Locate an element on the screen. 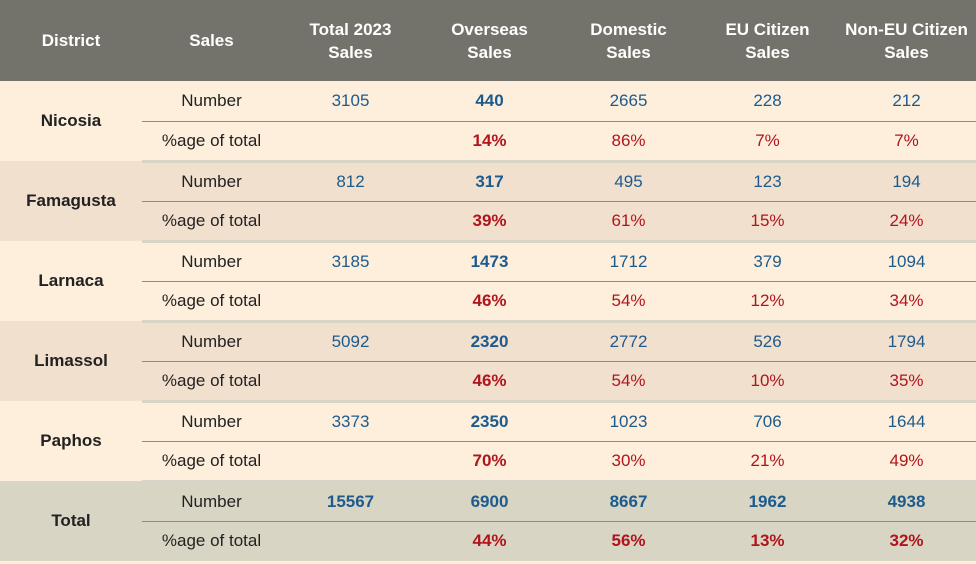  cell-non-eu-number: 194 is located at coordinates (906, 181).